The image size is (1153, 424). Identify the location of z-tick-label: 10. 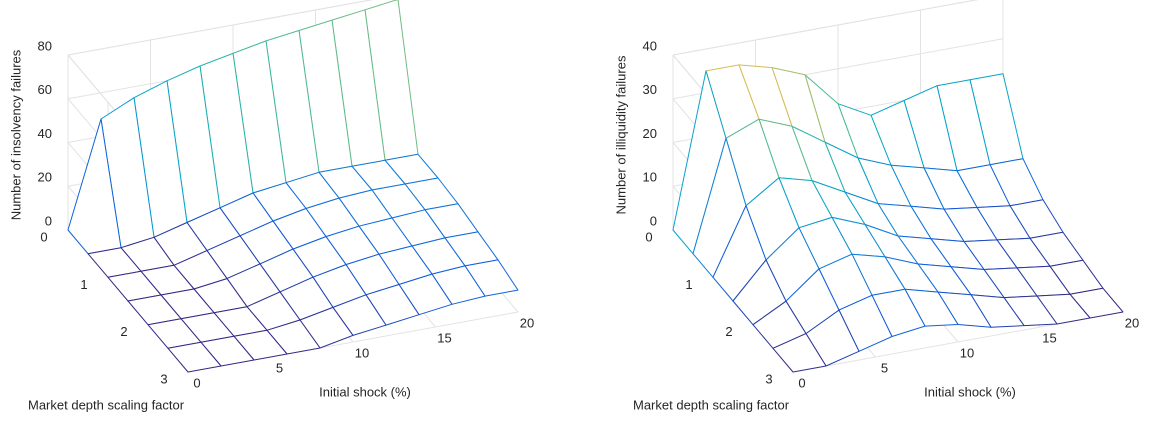
(650, 177).